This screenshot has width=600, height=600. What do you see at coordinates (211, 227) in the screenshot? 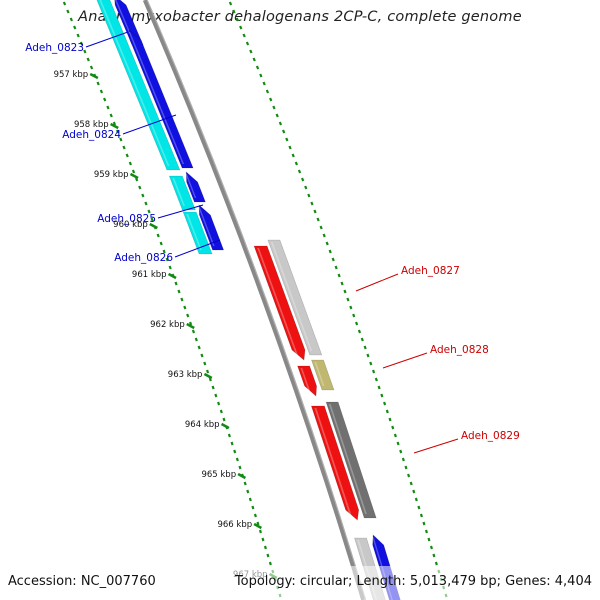
I see `gene-adeh-0826-arrow` at bounding box center [211, 227].